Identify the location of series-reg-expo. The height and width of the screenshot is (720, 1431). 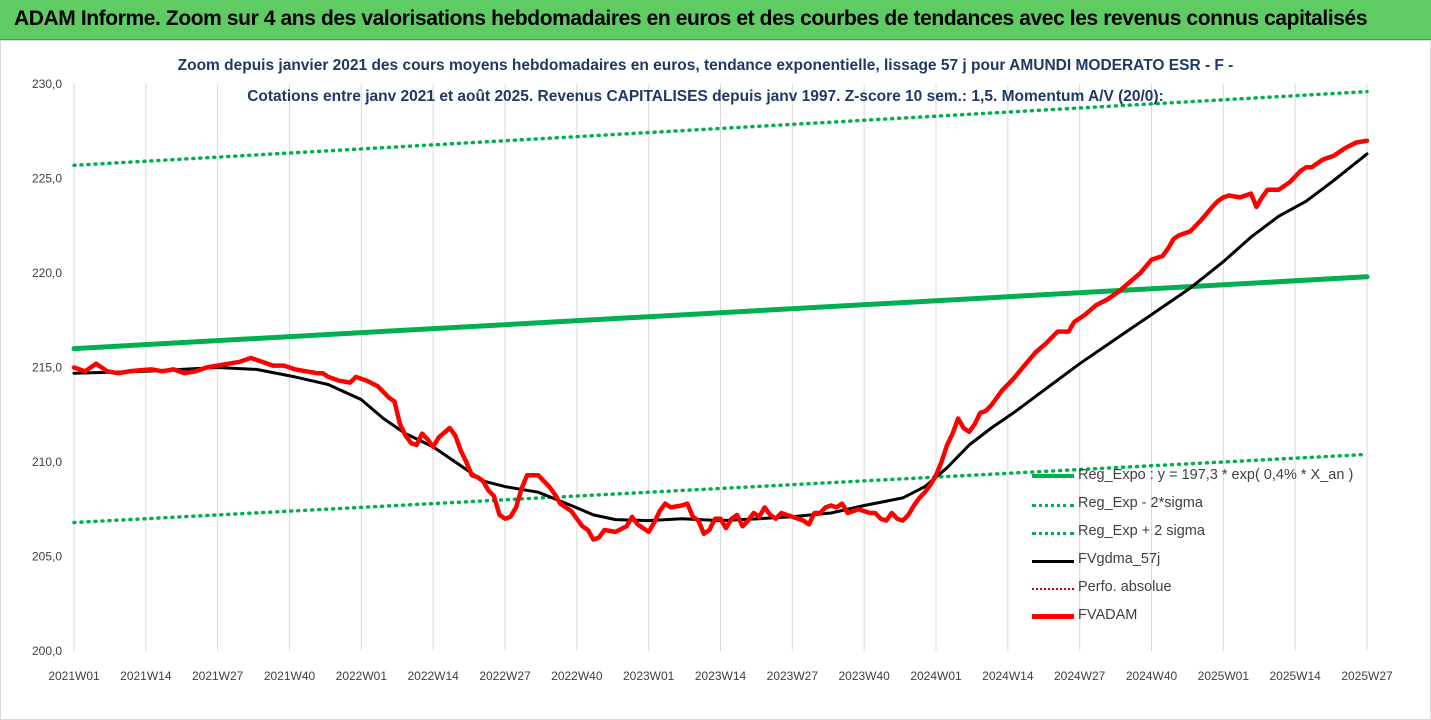
(720, 313).